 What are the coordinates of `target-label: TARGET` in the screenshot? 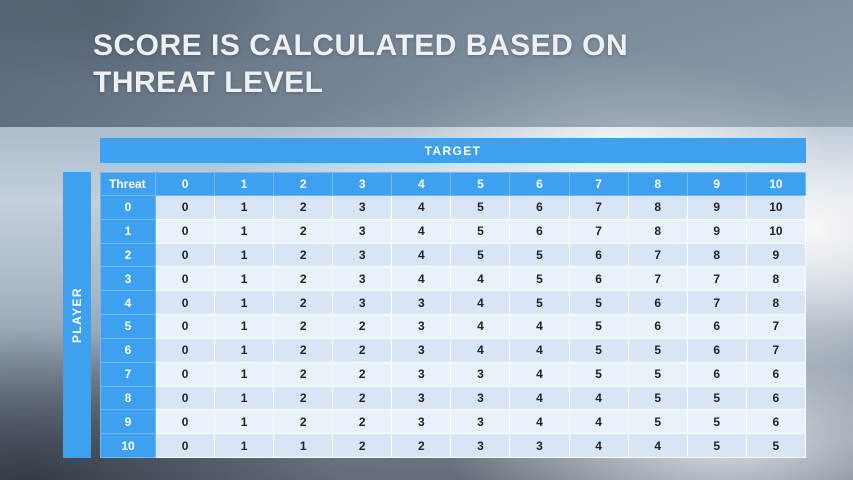 It's located at (453, 150).